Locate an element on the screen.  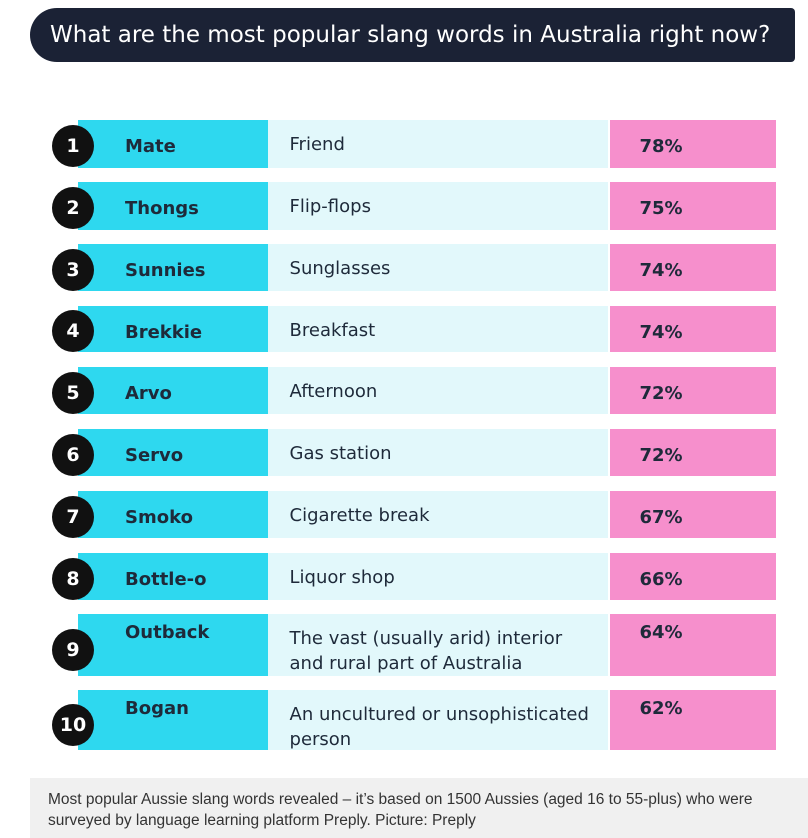
slang-word: Thongs is located at coordinates (173, 206).